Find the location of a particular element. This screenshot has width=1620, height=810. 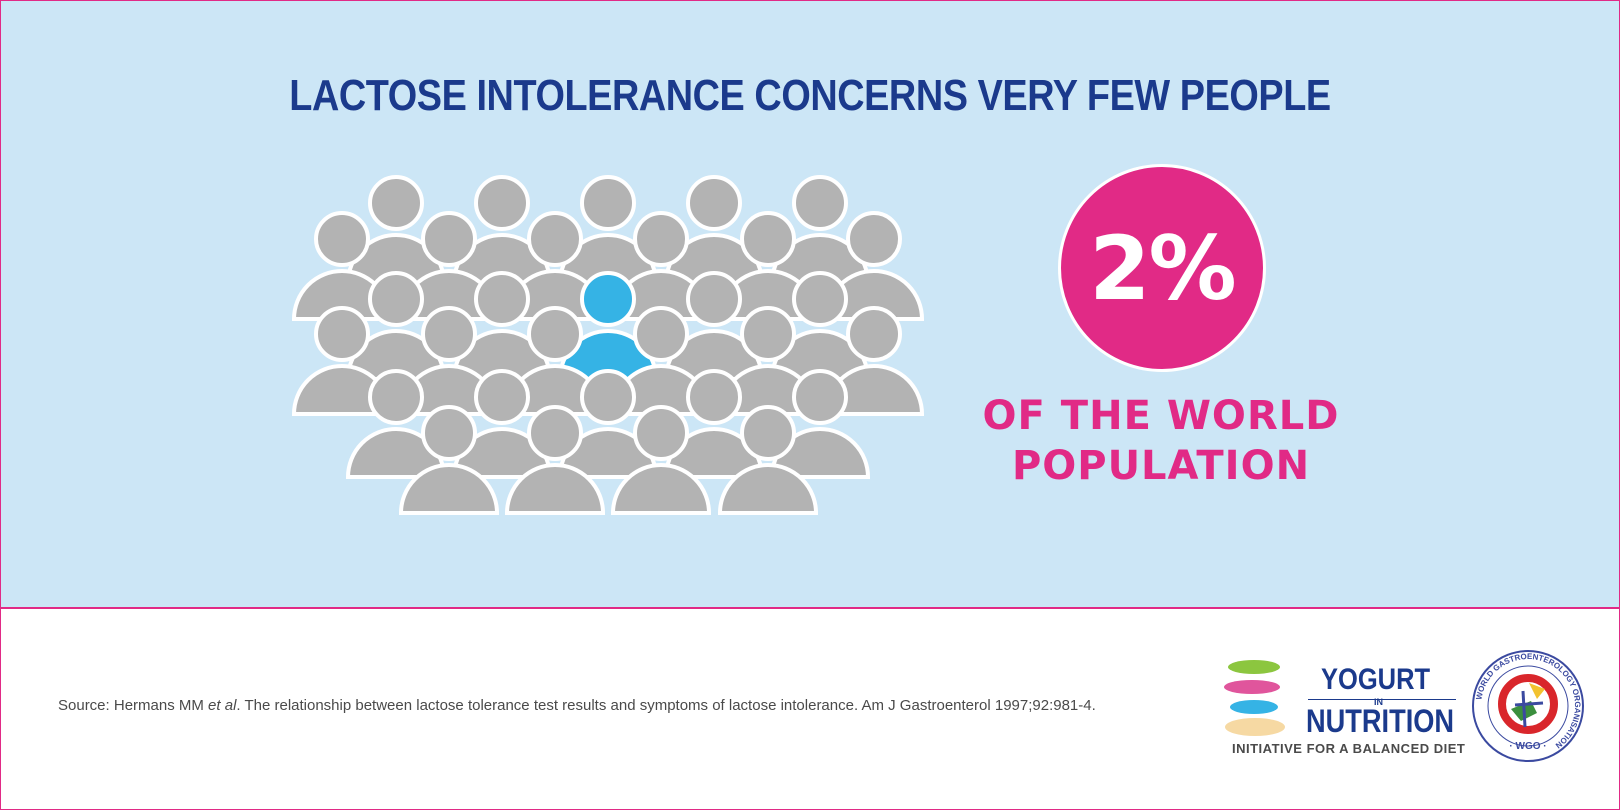

stacked-discs-icon is located at coordinates (1254, 698).